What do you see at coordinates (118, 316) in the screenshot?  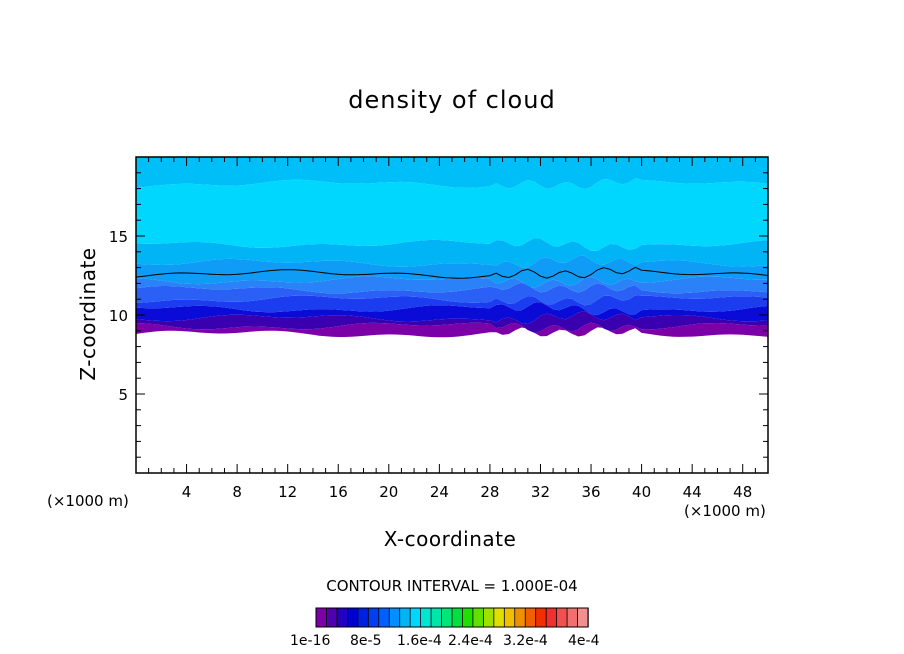 I see `y-tick-label: 10` at bounding box center [118, 316].